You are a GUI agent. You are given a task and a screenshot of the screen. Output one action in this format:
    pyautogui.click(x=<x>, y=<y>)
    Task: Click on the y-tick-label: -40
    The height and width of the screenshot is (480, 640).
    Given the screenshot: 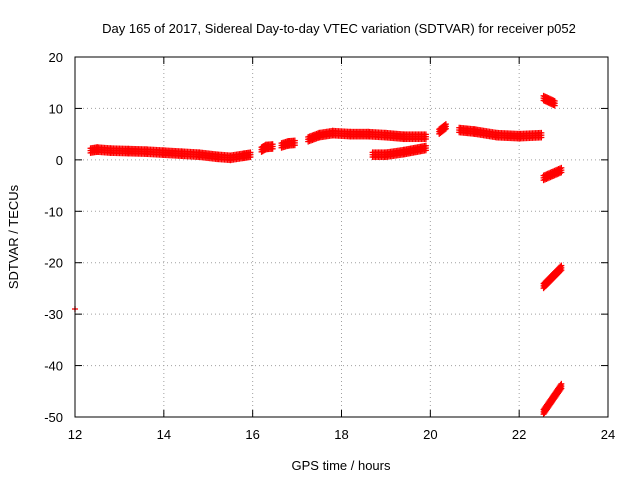 What is the action you would take?
    pyautogui.click(x=53, y=366)
    